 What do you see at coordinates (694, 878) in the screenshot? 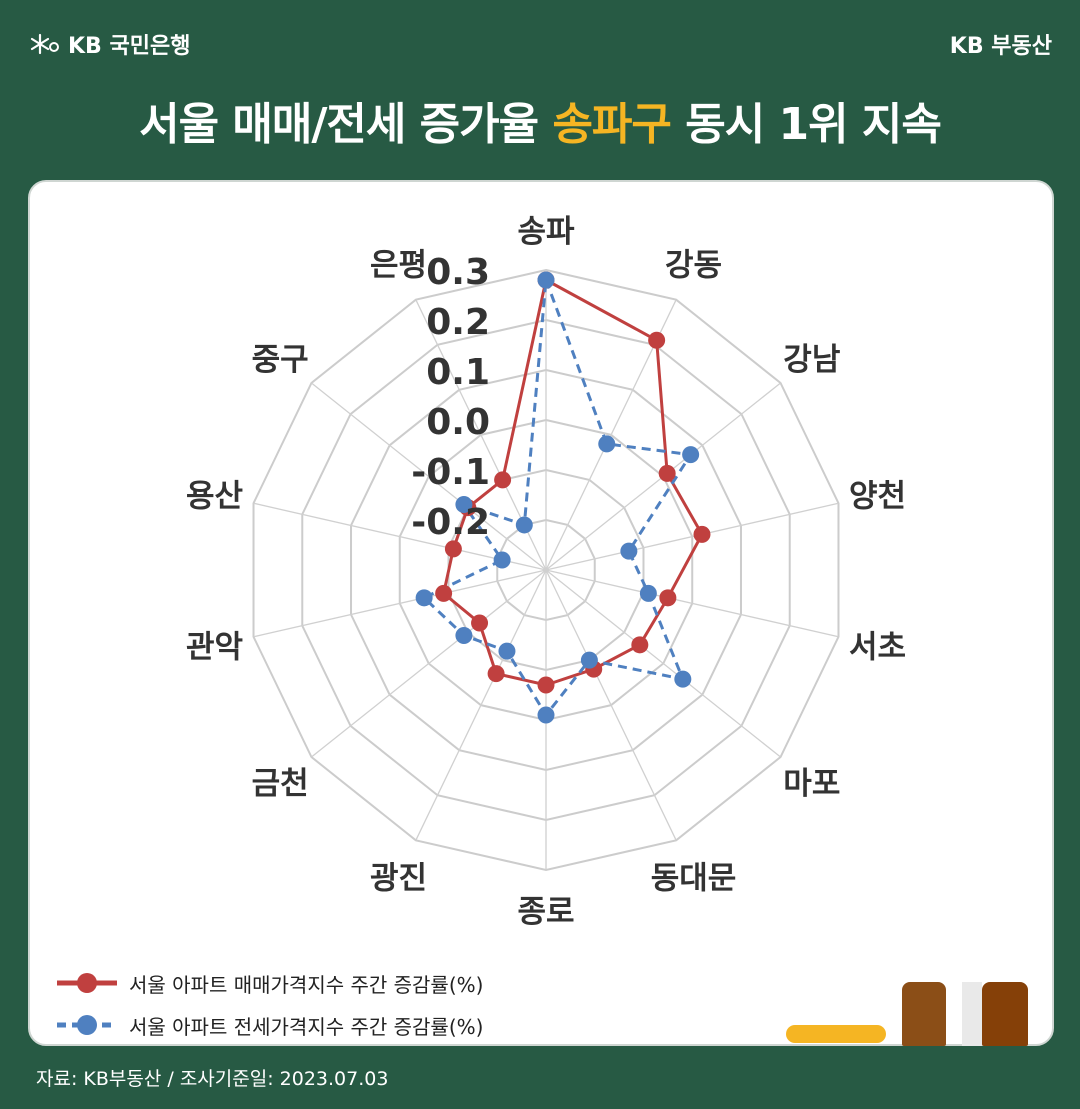
I see `category-label: 동대문` at bounding box center [694, 878].